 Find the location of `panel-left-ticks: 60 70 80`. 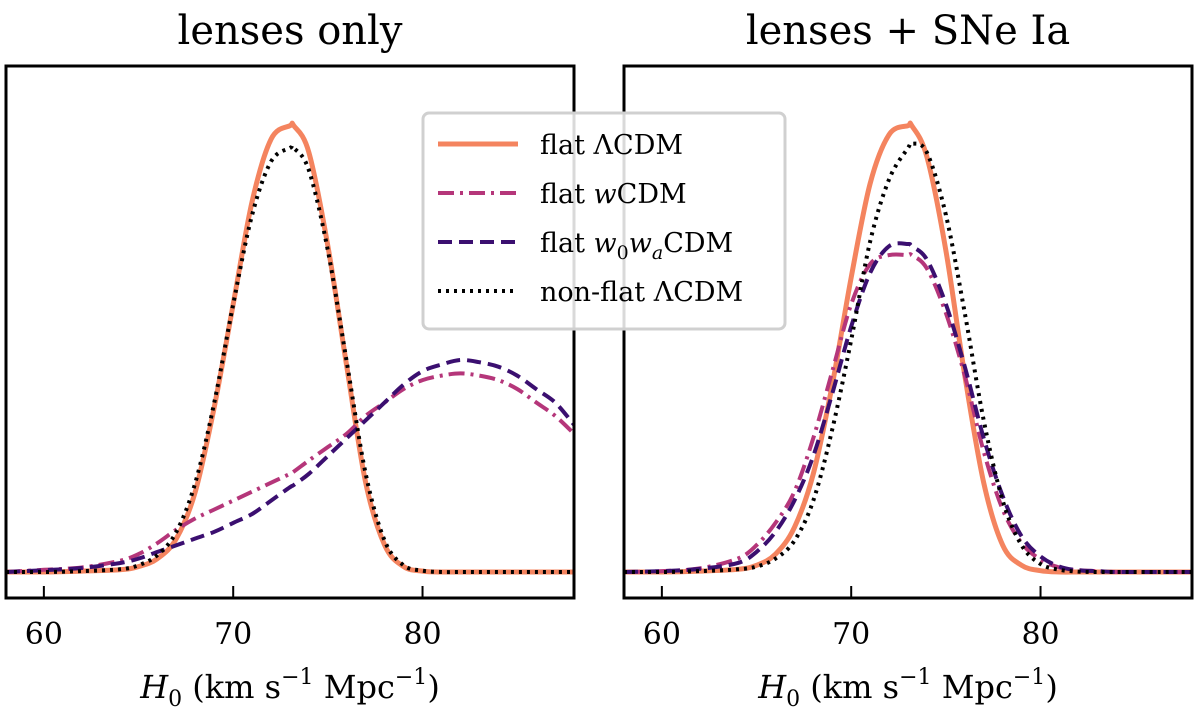

panel-left-ticks: 60 70 80 is located at coordinates (233, 619).